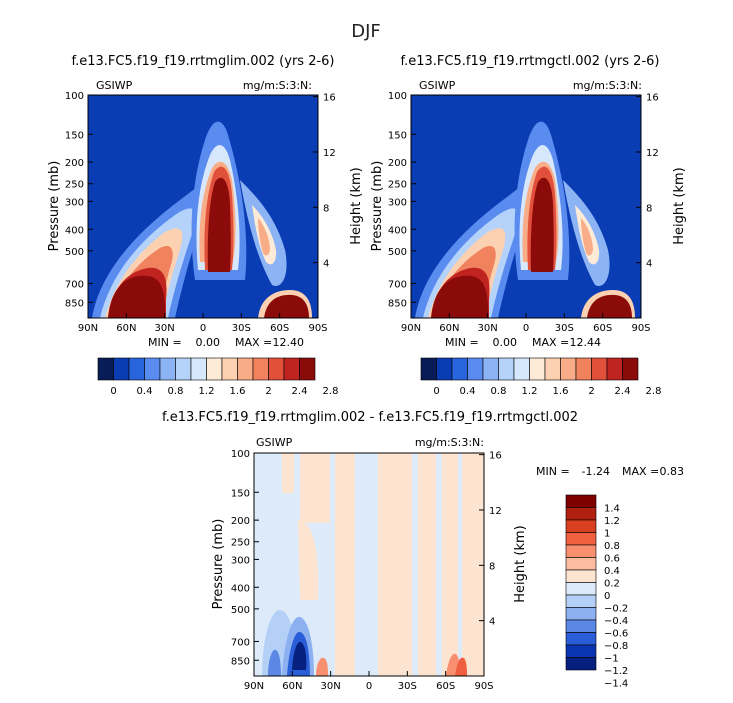 The height and width of the screenshot is (703, 733). Describe the element at coordinates (88, 328) in the screenshot. I see `lat-tick-label: 90N` at that location.